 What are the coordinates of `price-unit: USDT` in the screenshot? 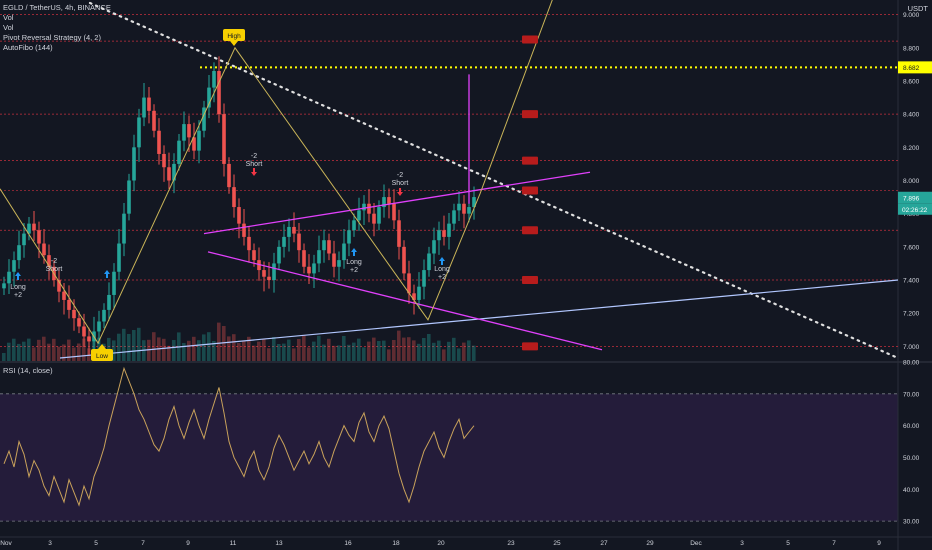 It's located at (917, 8).